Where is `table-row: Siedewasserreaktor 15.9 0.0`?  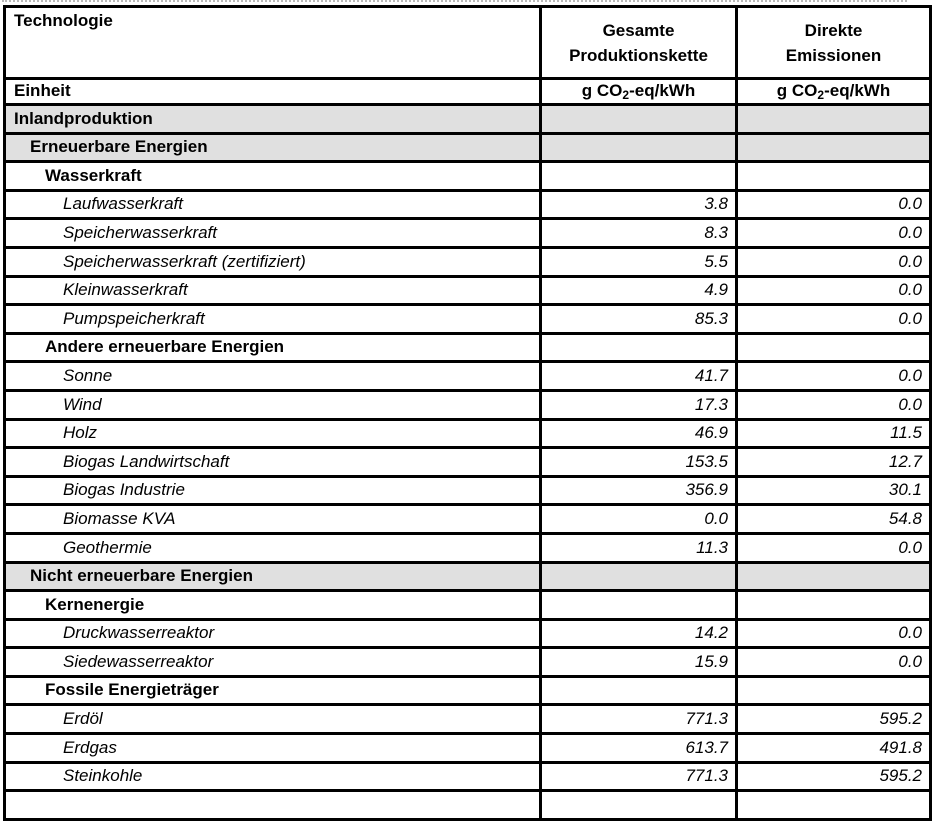 table-row: Siedewasserreaktor 15.9 0.0 is located at coordinates (467, 662).